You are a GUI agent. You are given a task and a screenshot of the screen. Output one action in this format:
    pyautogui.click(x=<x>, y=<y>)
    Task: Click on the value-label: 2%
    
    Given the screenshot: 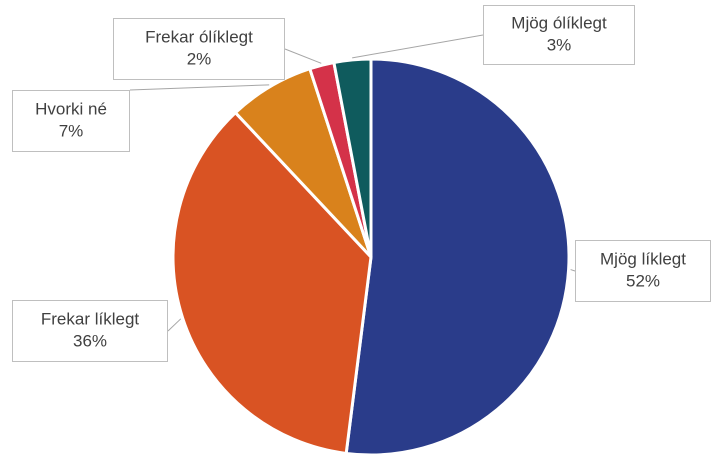 What is the action you would take?
    pyautogui.click(x=199, y=58)
    